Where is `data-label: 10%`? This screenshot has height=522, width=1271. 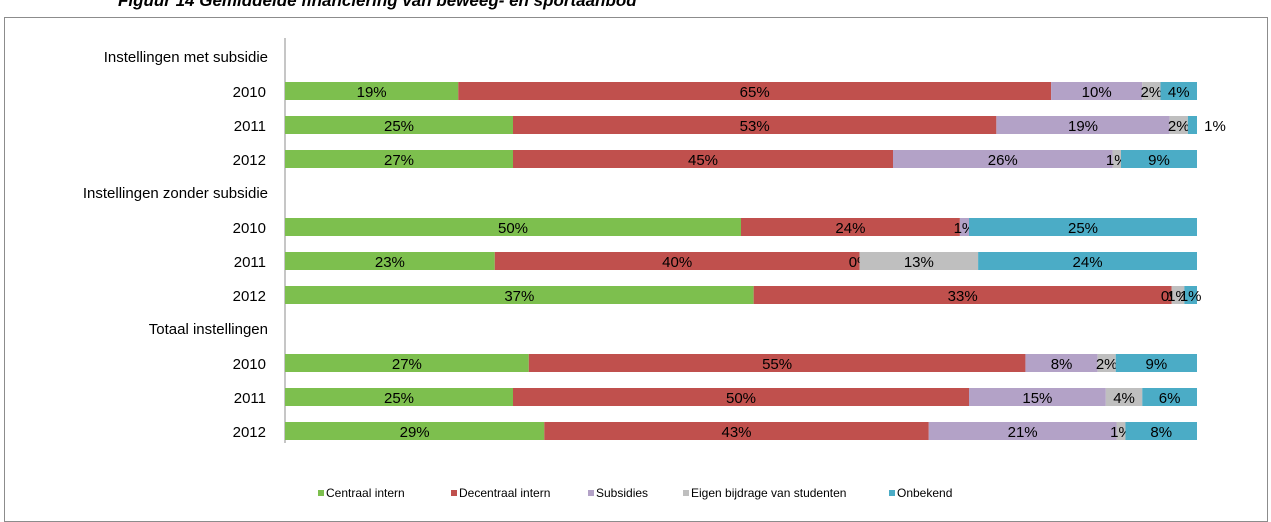
data-label: 10% is located at coordinates (1097, 92).